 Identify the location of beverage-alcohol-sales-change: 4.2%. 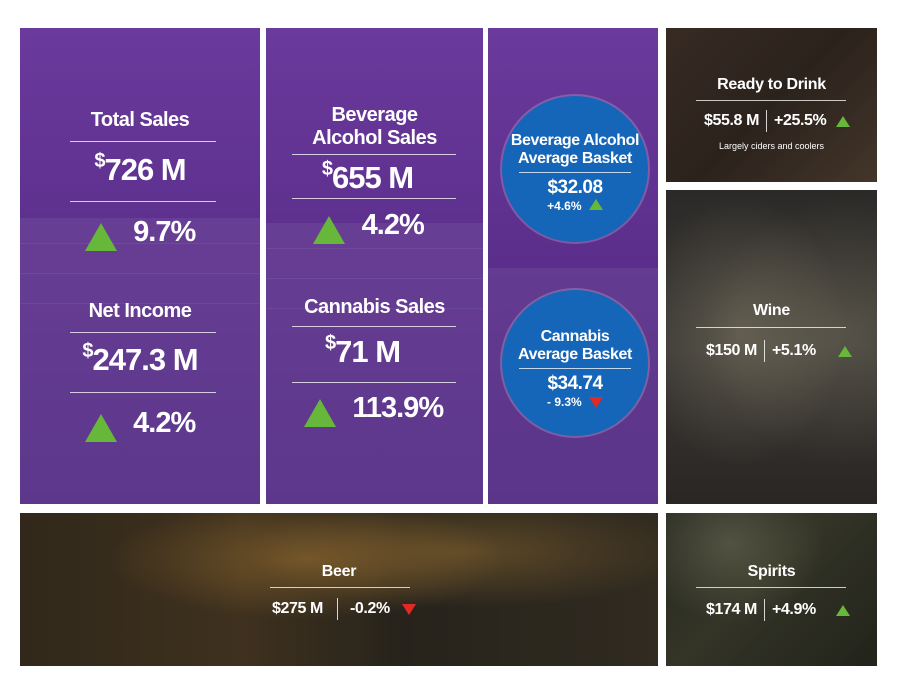
(374, 226).